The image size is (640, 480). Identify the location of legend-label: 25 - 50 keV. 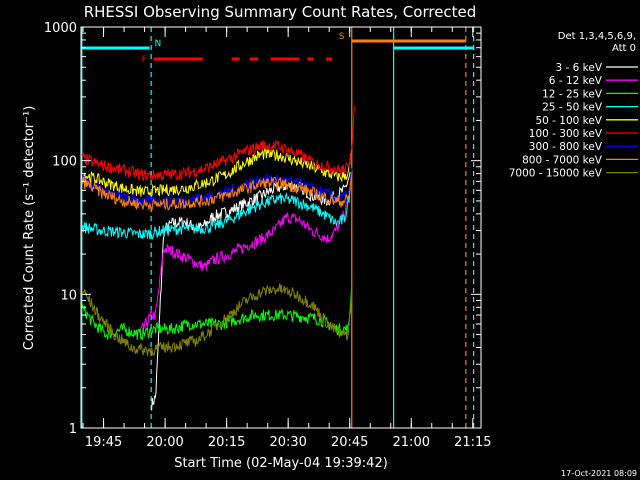
(572, 108).